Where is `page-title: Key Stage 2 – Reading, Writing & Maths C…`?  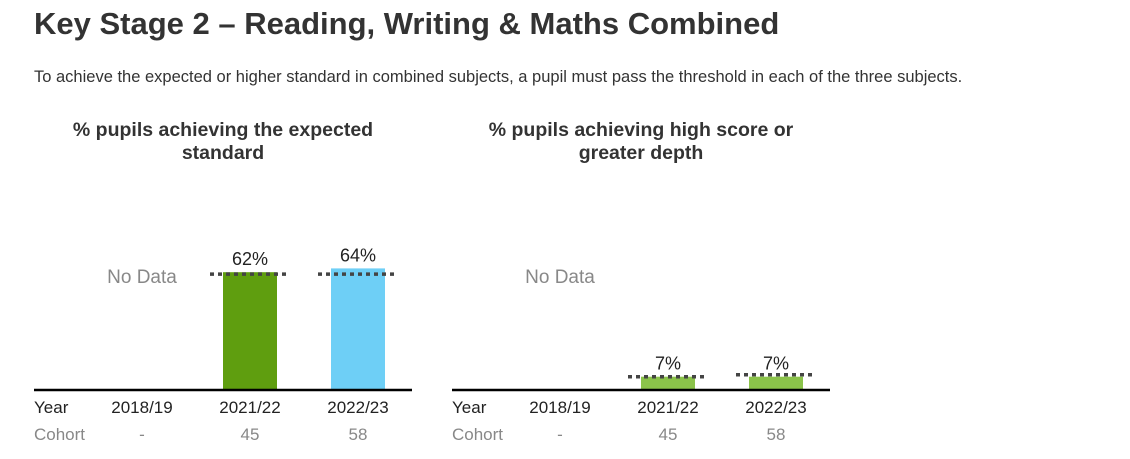
page-title: Key Stage 2 – Reading, Writing & Maths C… is located at coordinates (407, 23).